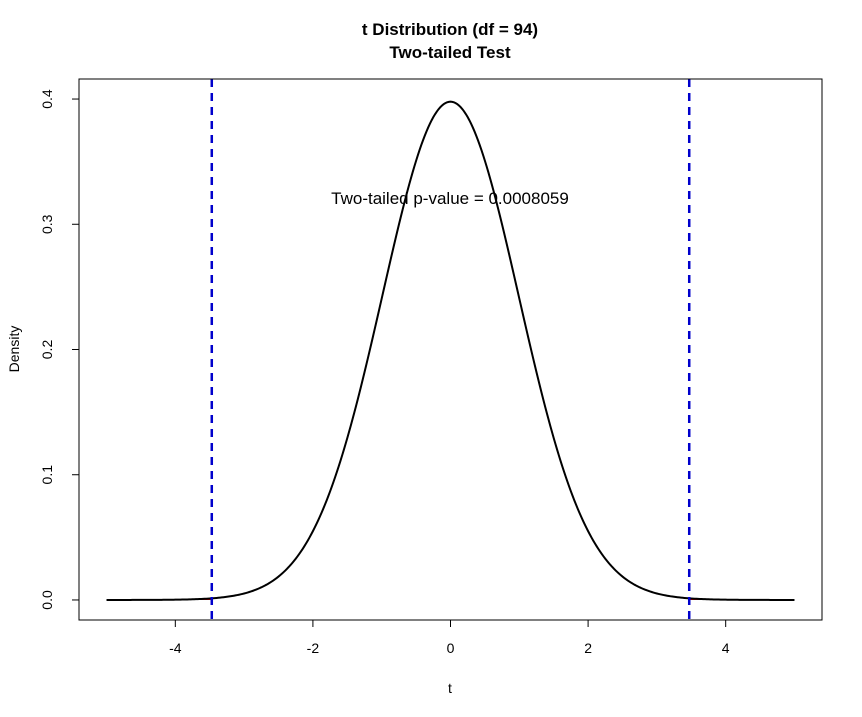  Describe the element at coordinates (59, 349) in the screenshot. I see `y-axis: 0.0 0.1 0.2 0.3 0.4` at that location.